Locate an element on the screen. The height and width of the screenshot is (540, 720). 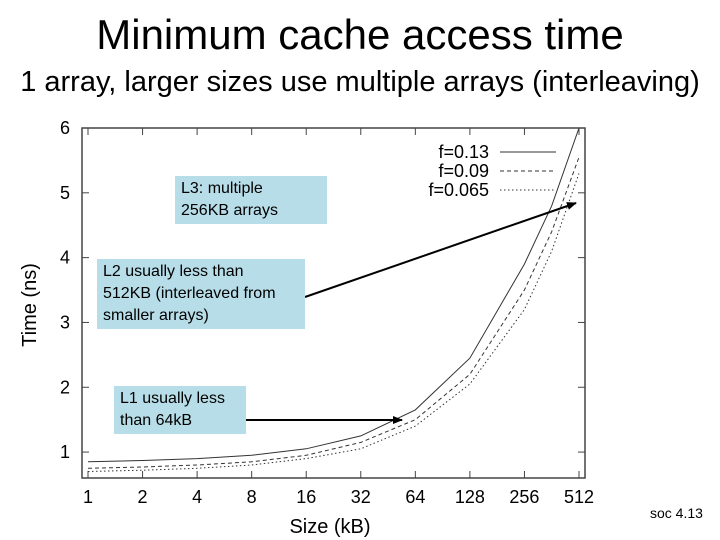
y-tick-label: 1 is located at coordinates (65, 452).